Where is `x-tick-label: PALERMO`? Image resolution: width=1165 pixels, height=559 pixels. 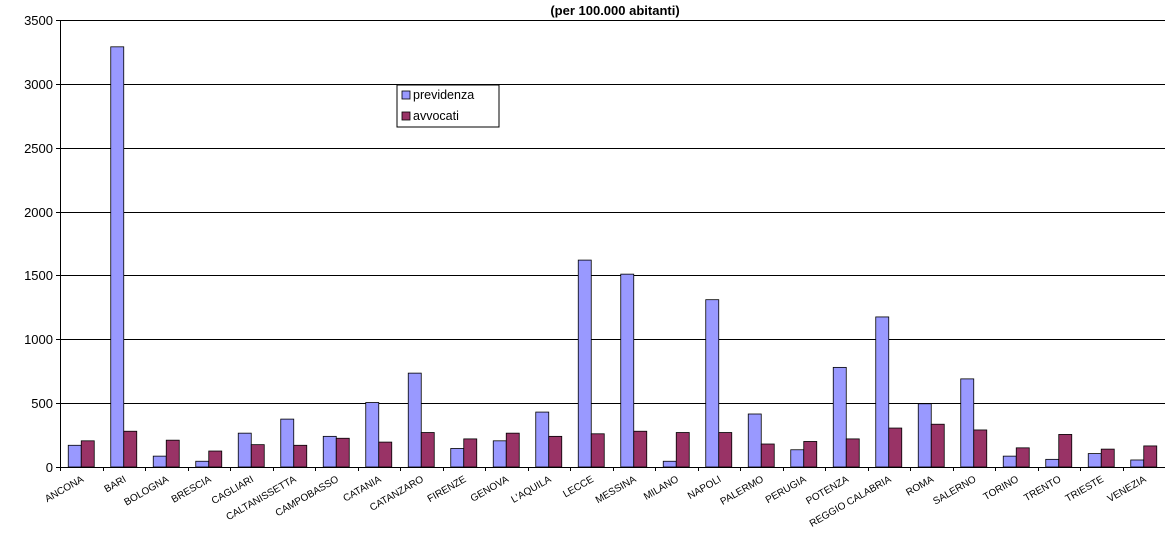 x-tick-label: PALERMO is located at coordinates (742, 491).